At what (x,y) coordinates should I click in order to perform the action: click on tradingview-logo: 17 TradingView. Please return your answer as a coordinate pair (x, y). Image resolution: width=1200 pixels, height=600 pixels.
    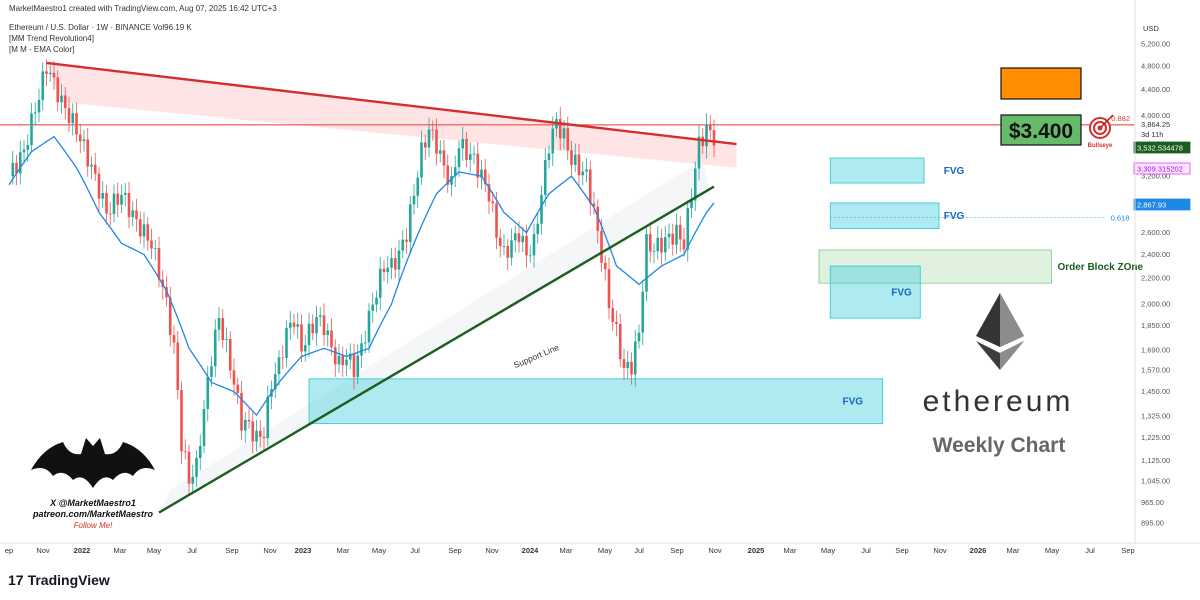
    Looking at the image, I should click on (59, 580).